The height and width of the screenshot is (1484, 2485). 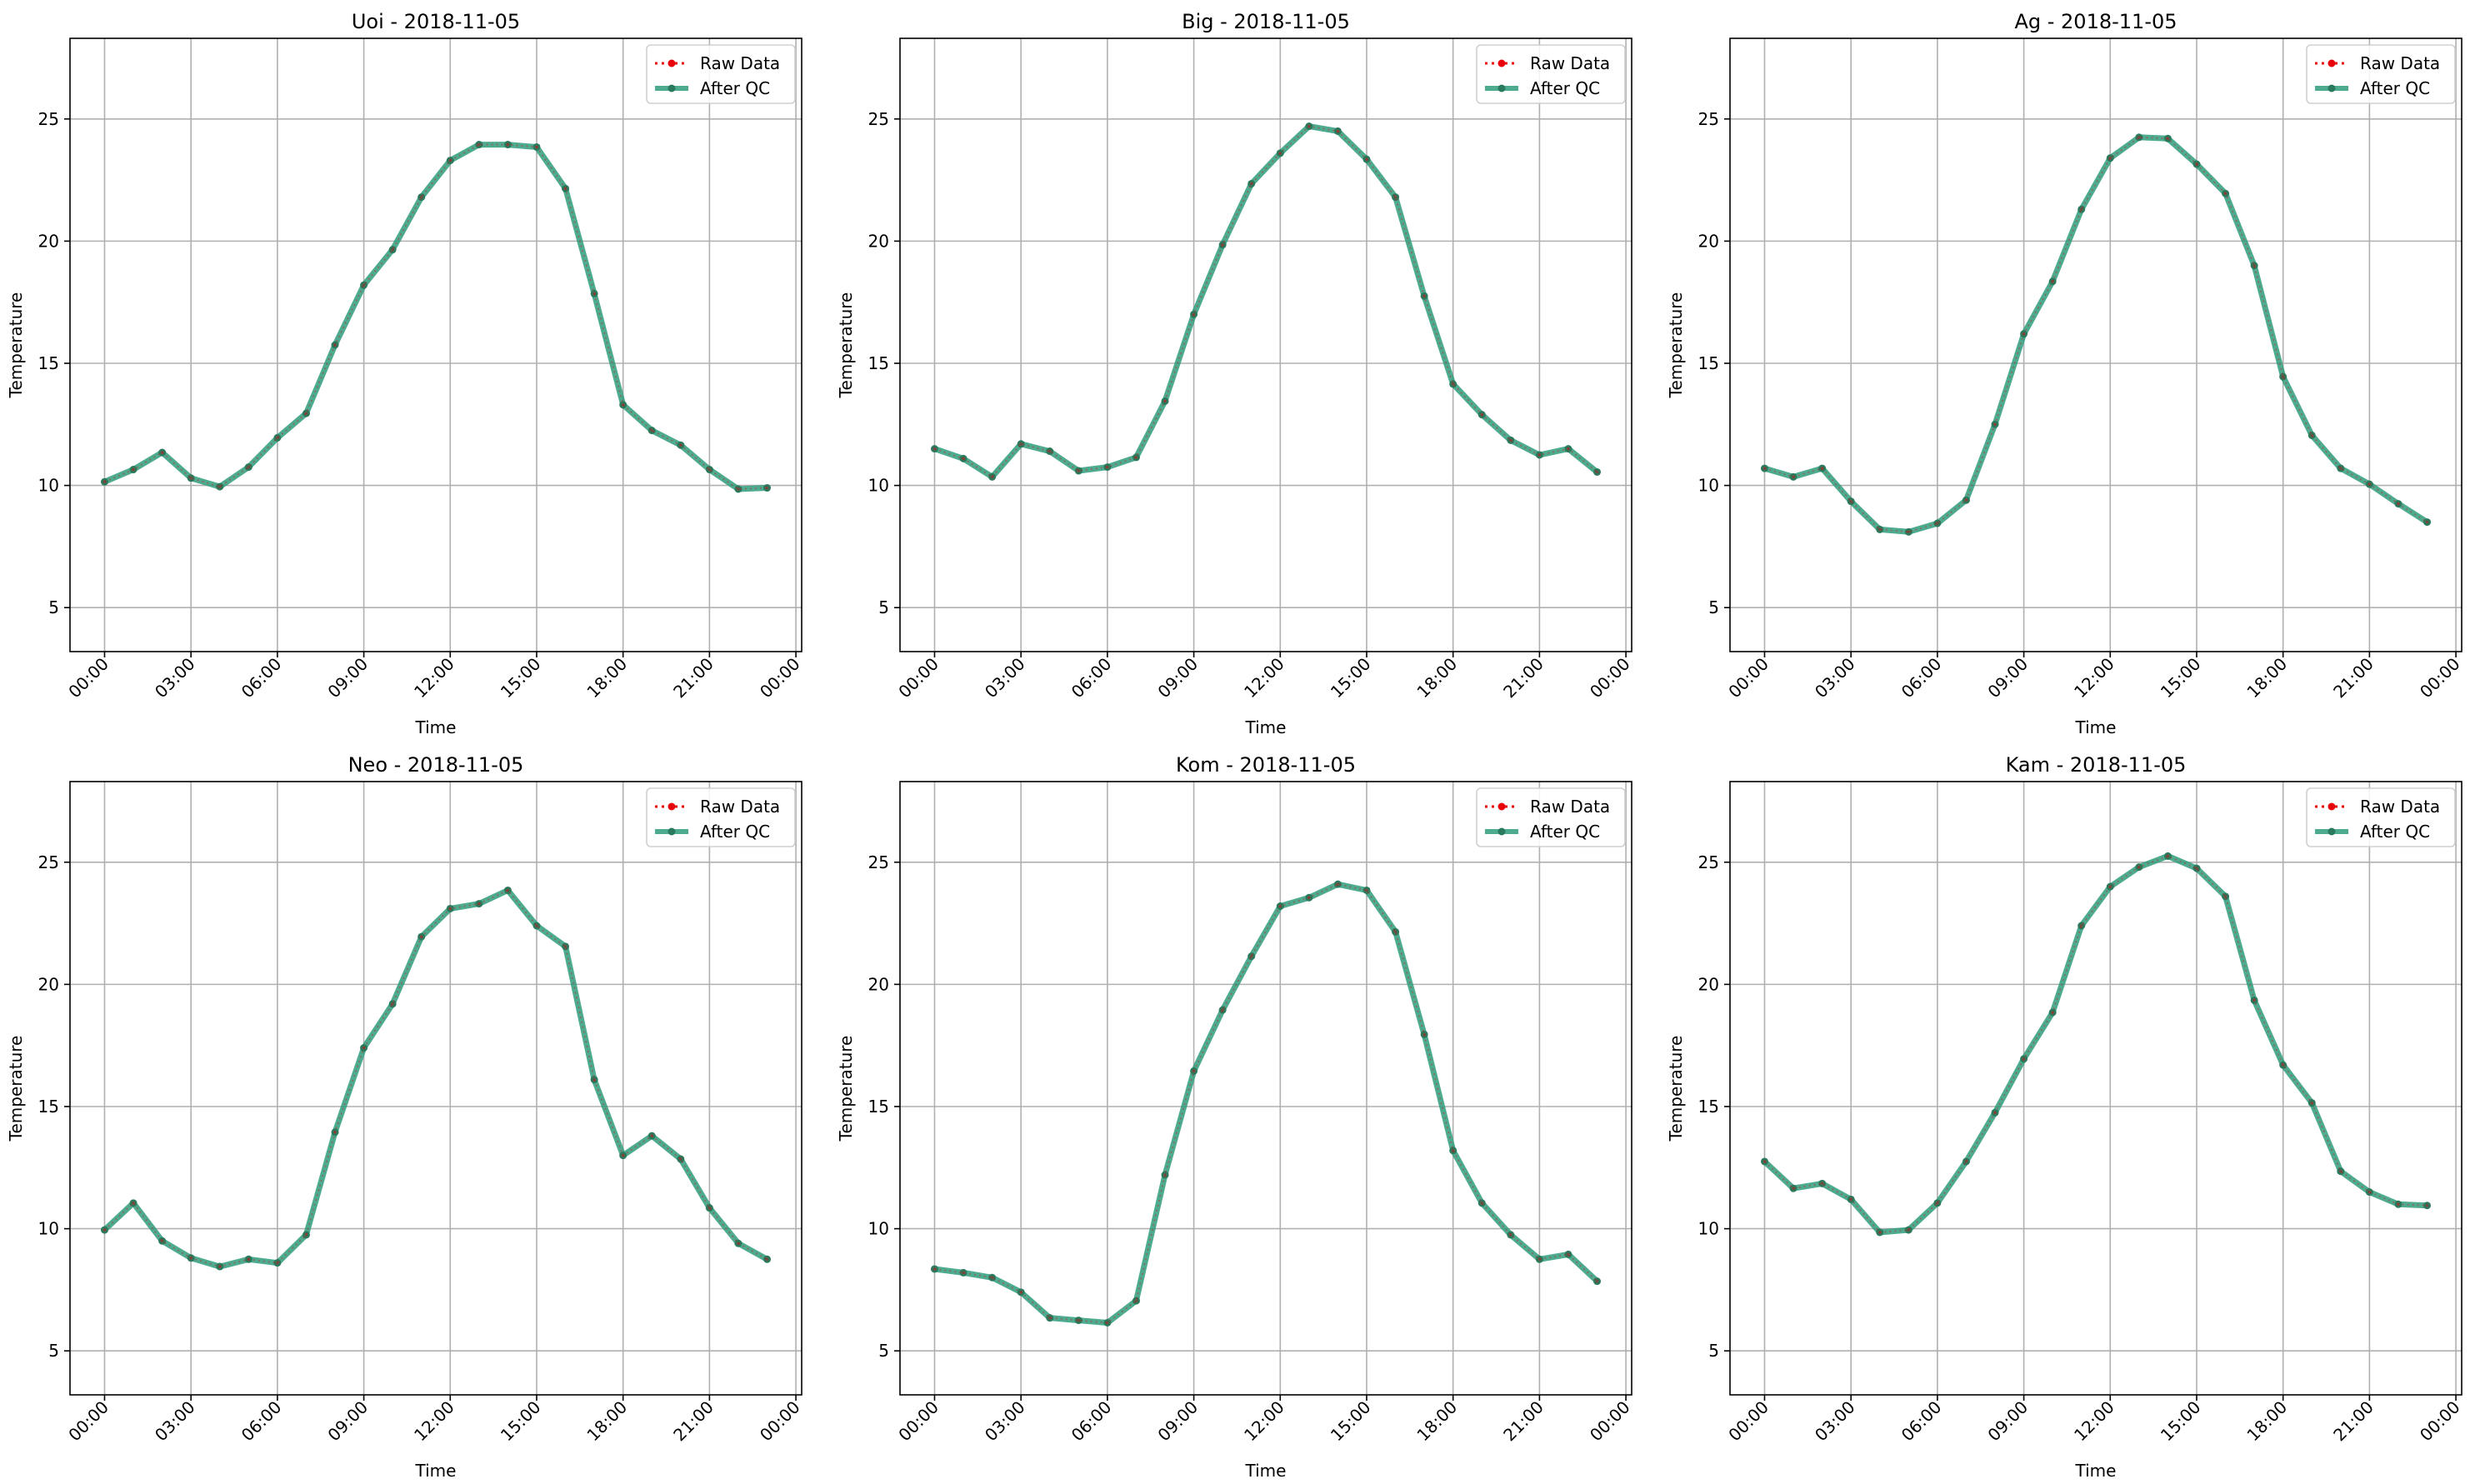 I want to click on chart-title: Kom - 2018-11-05, so click(x=1266, y=765).